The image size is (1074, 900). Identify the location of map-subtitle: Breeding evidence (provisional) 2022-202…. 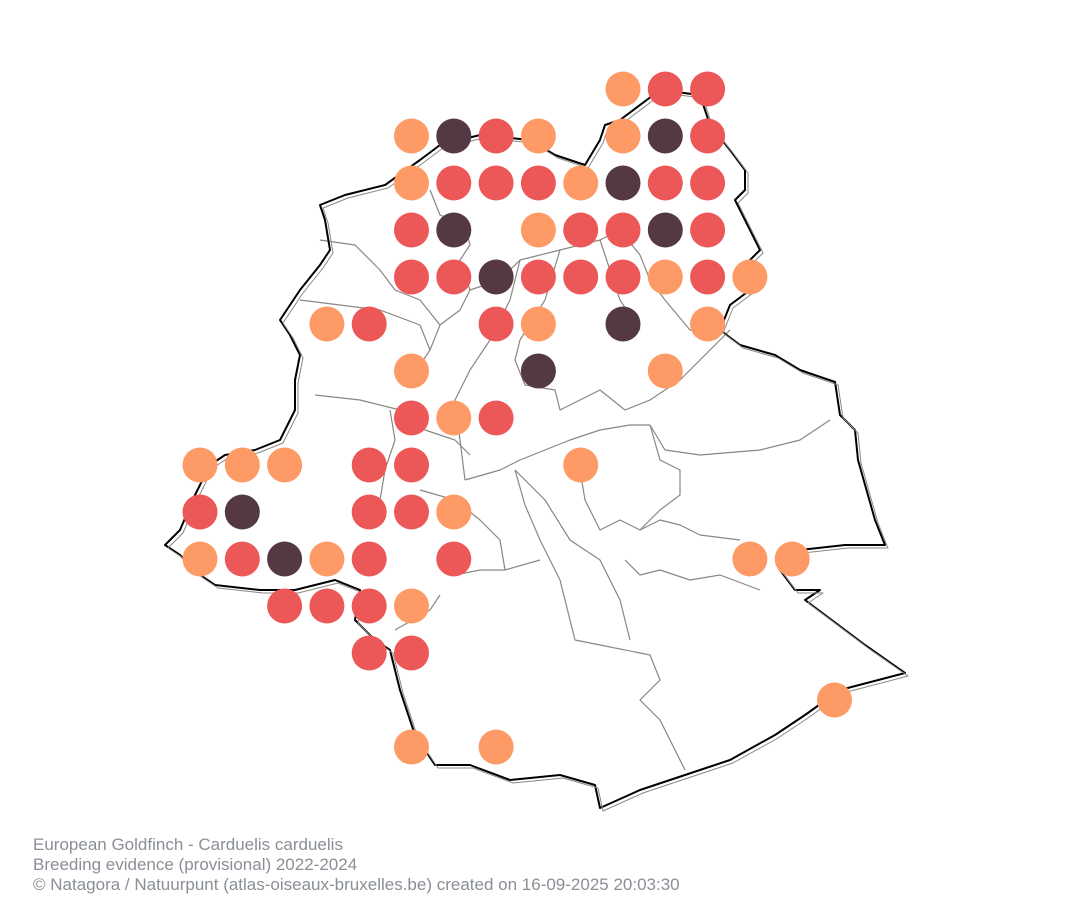
(195, 864).